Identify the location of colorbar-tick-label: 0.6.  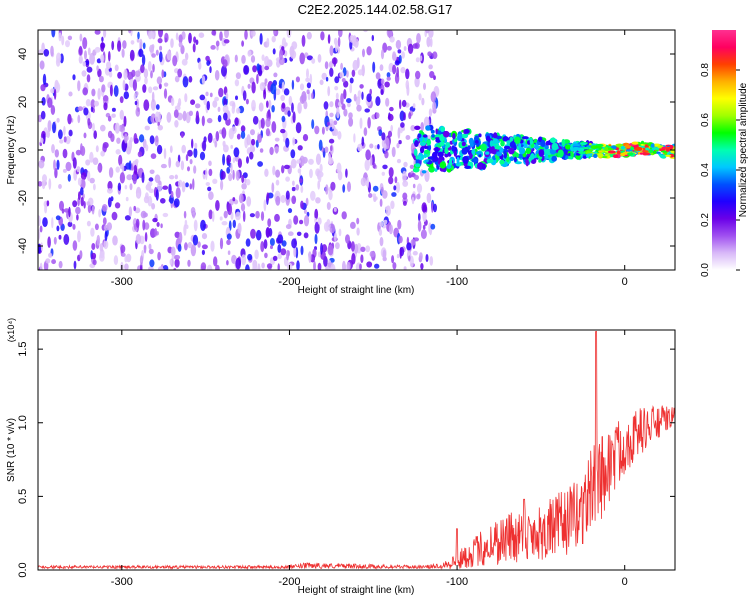
(705, 120).